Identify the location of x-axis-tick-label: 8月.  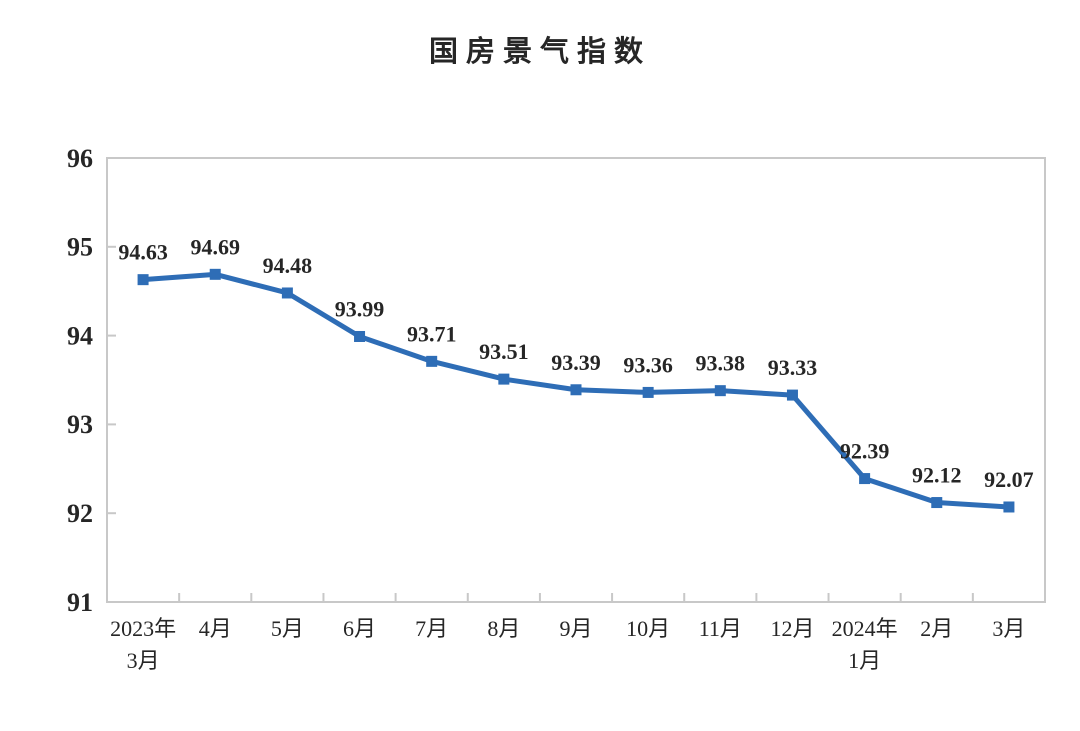
(503, 628).